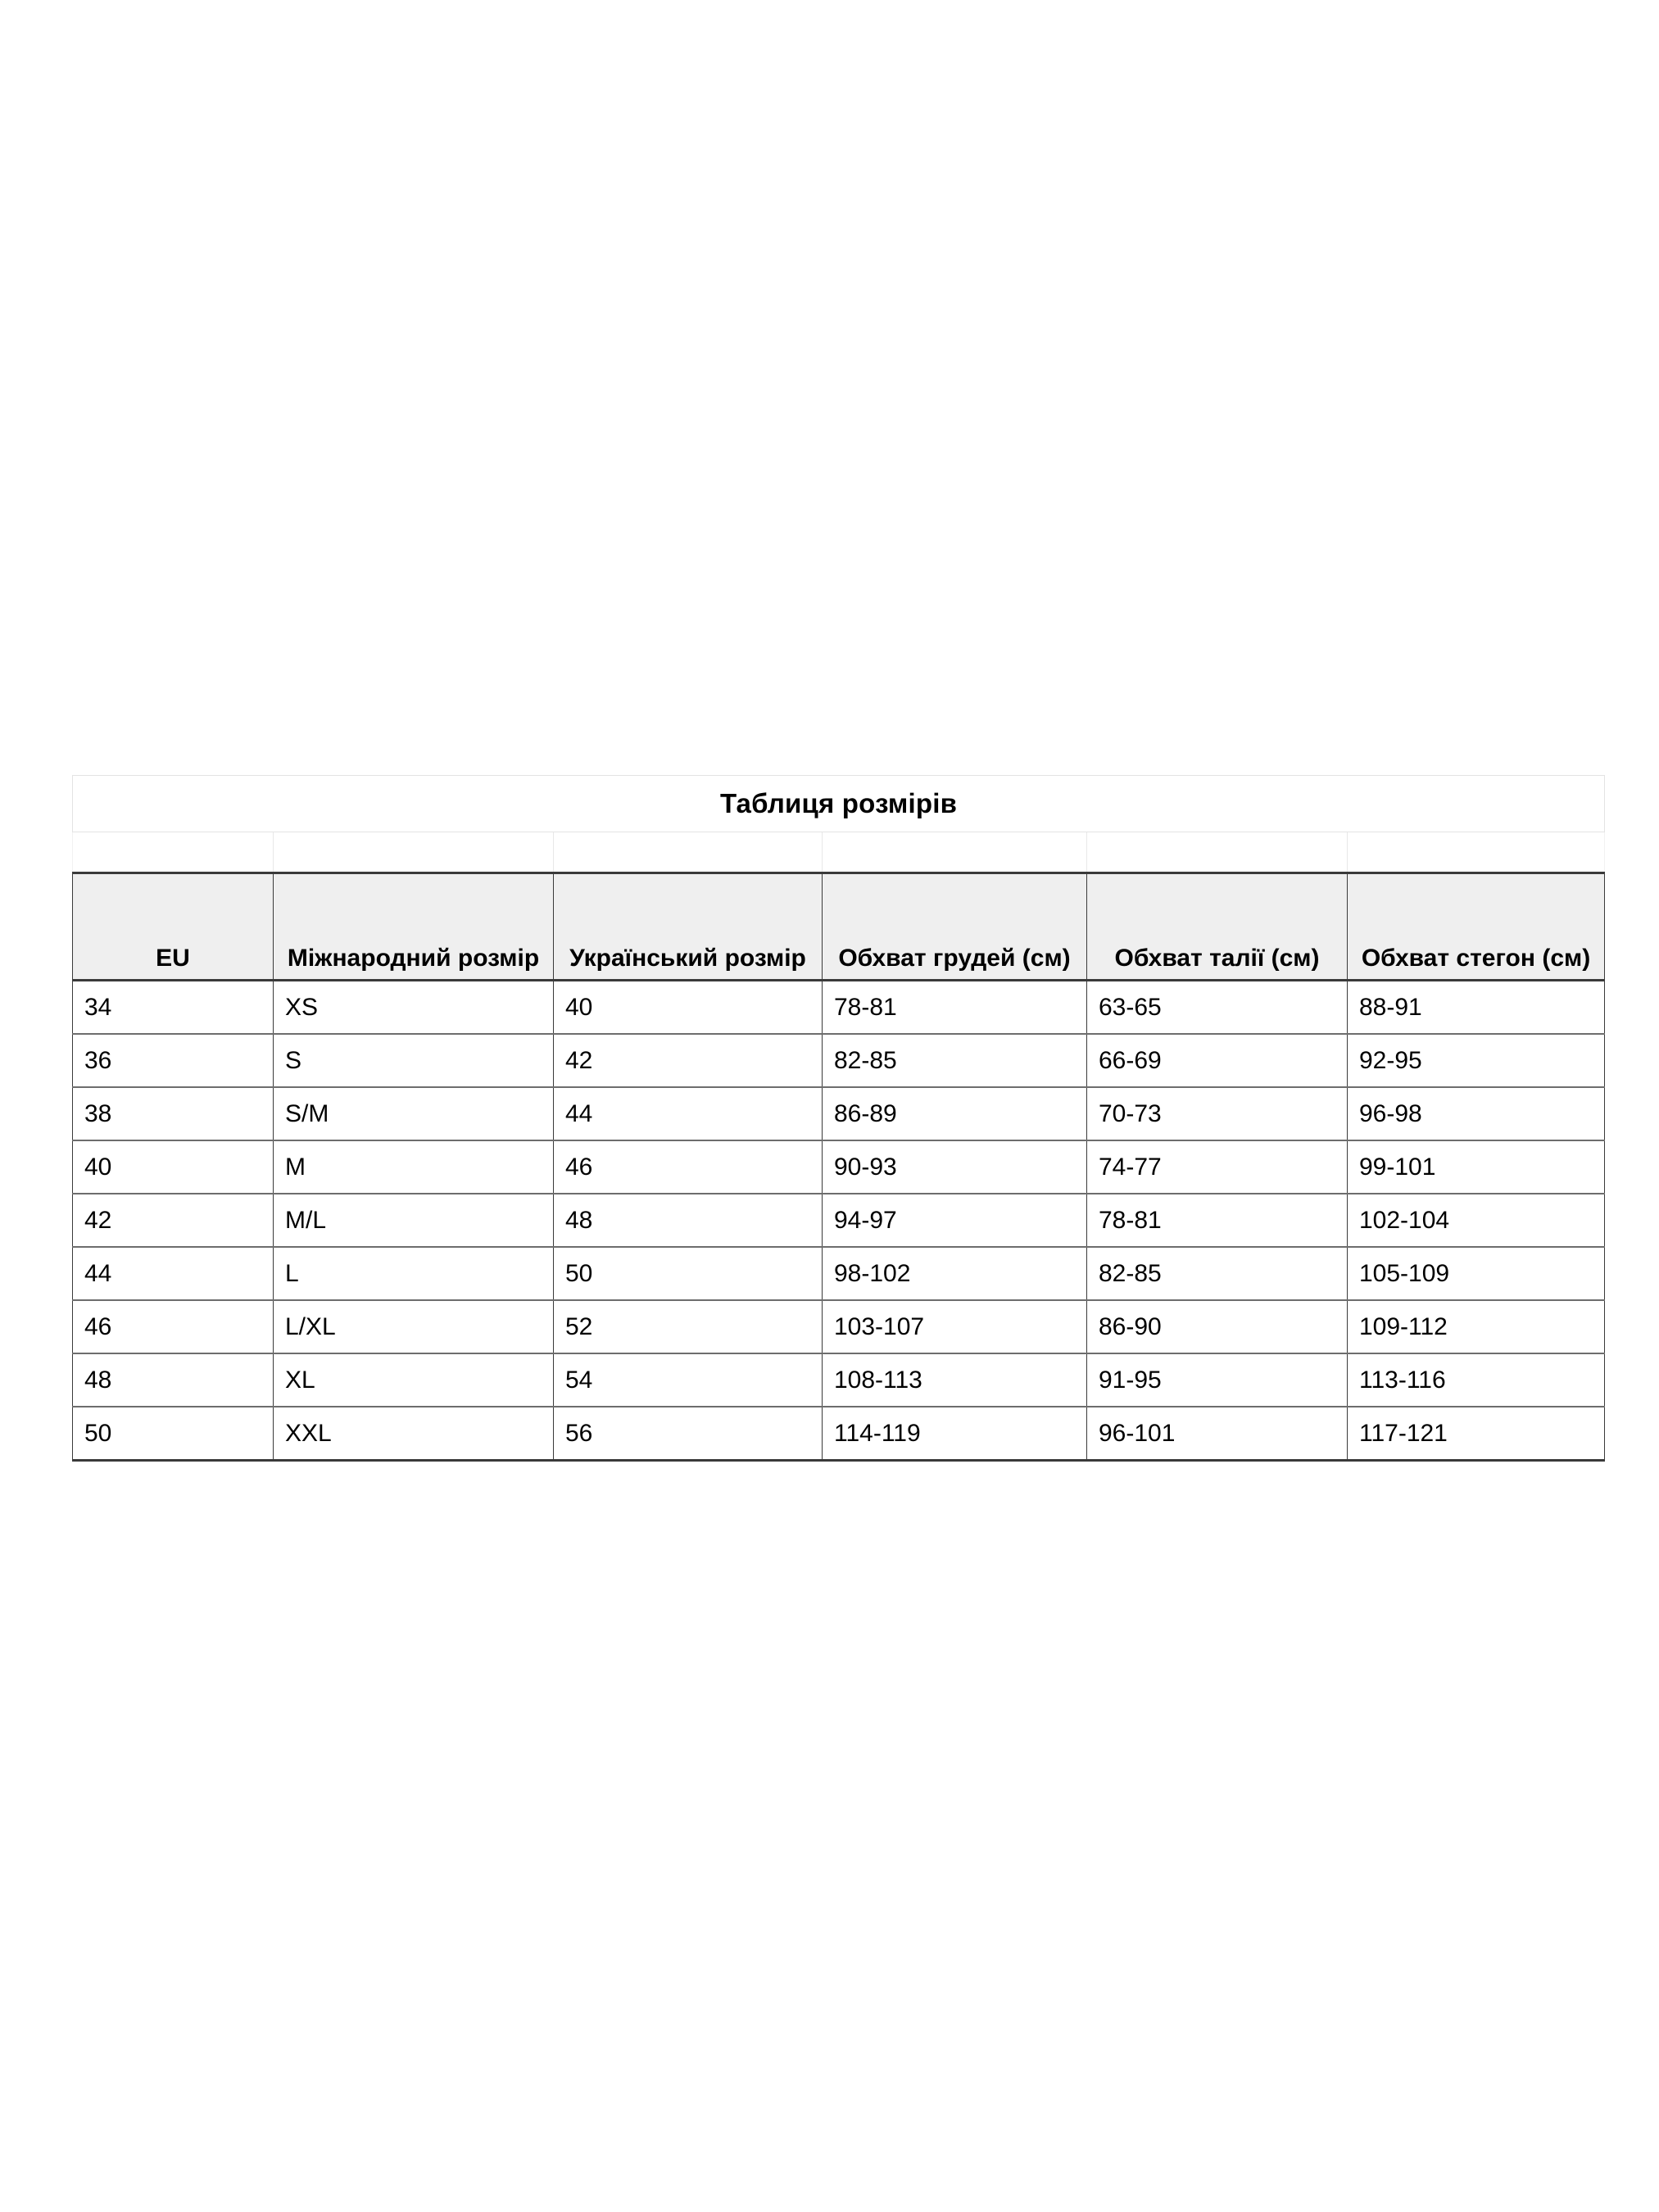  What do you see at coordinates (413, 1060) in the screenshot?
I see `cell-intl: S` at bounding box center [413, 1060].